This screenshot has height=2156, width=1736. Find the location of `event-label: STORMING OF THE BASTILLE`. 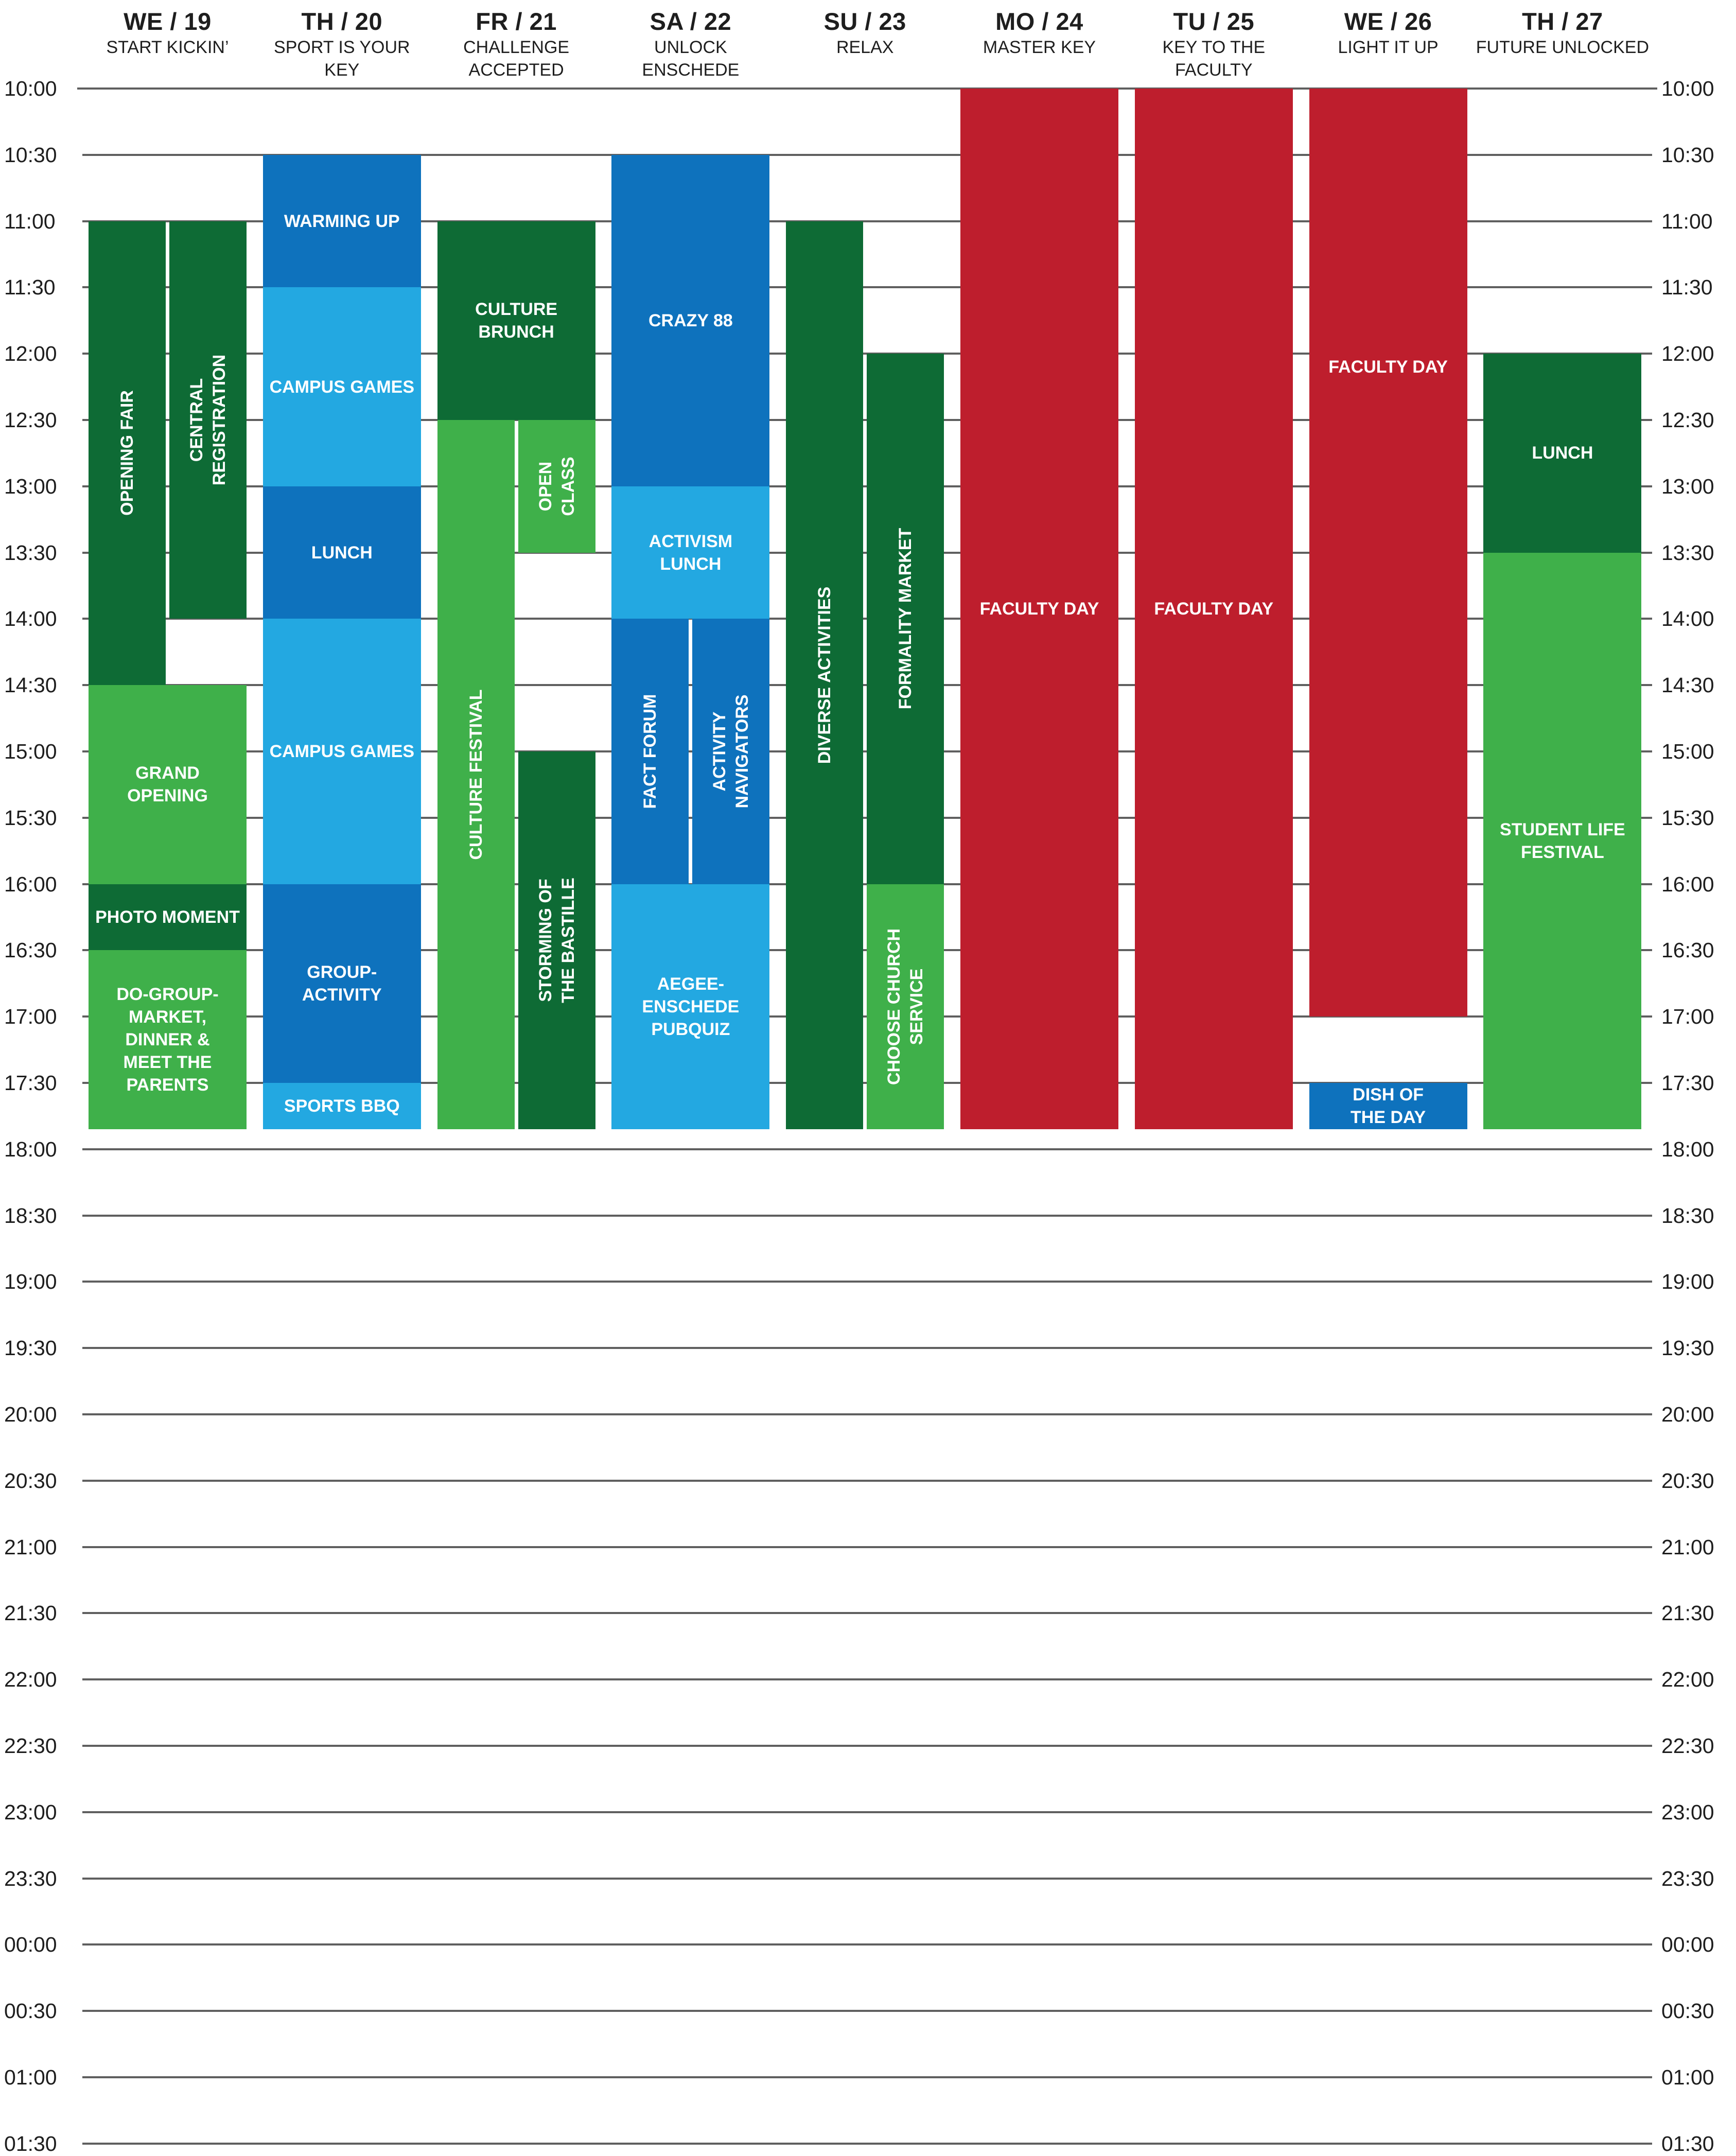

event-label: STORMING OF THE BASTILLE is located at coordinates (556, 941).